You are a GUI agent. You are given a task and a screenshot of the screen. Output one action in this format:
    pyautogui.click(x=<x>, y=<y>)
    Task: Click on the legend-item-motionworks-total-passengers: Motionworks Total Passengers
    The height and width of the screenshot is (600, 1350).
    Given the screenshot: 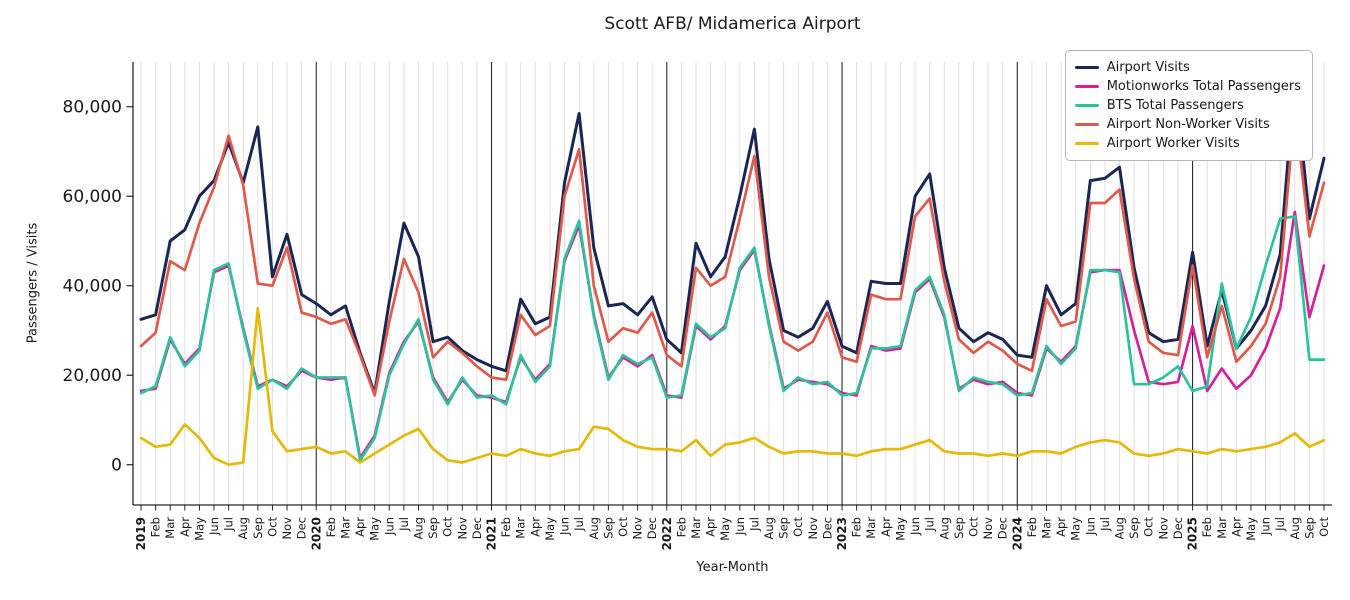 What is the action you would take?
    pyautogui.click(x=1187, y=86)
    